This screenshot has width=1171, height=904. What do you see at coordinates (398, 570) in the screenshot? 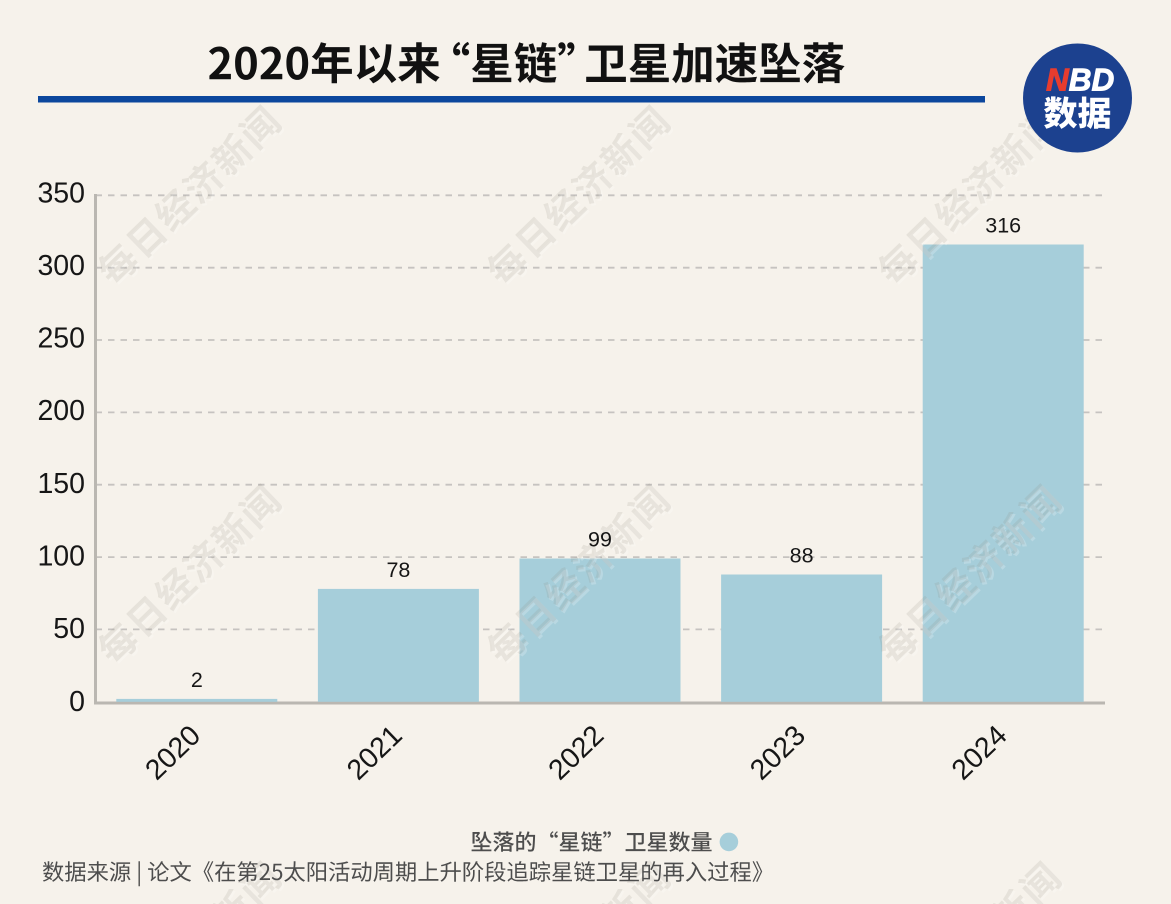
I see `svg-text: 78` at bounding box center [398, 570].